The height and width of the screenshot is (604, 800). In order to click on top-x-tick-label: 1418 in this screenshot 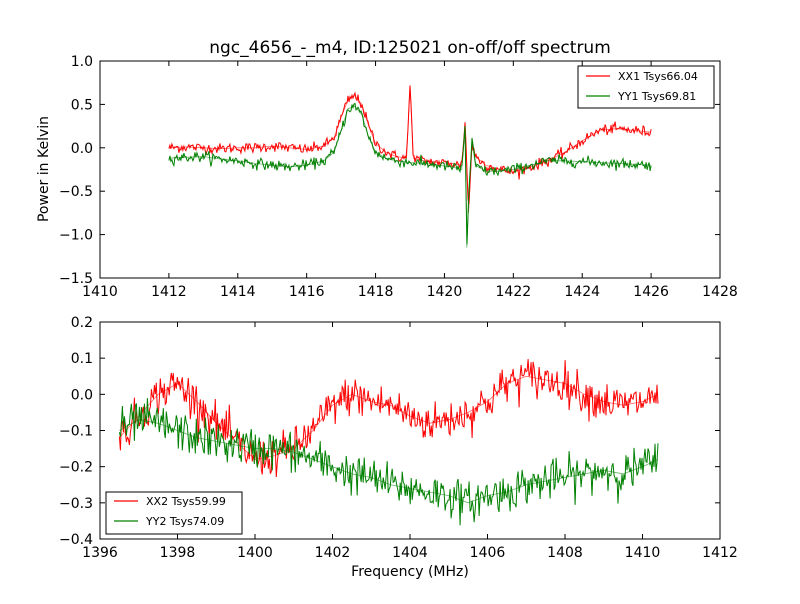, I will do `click(376, 292)`.